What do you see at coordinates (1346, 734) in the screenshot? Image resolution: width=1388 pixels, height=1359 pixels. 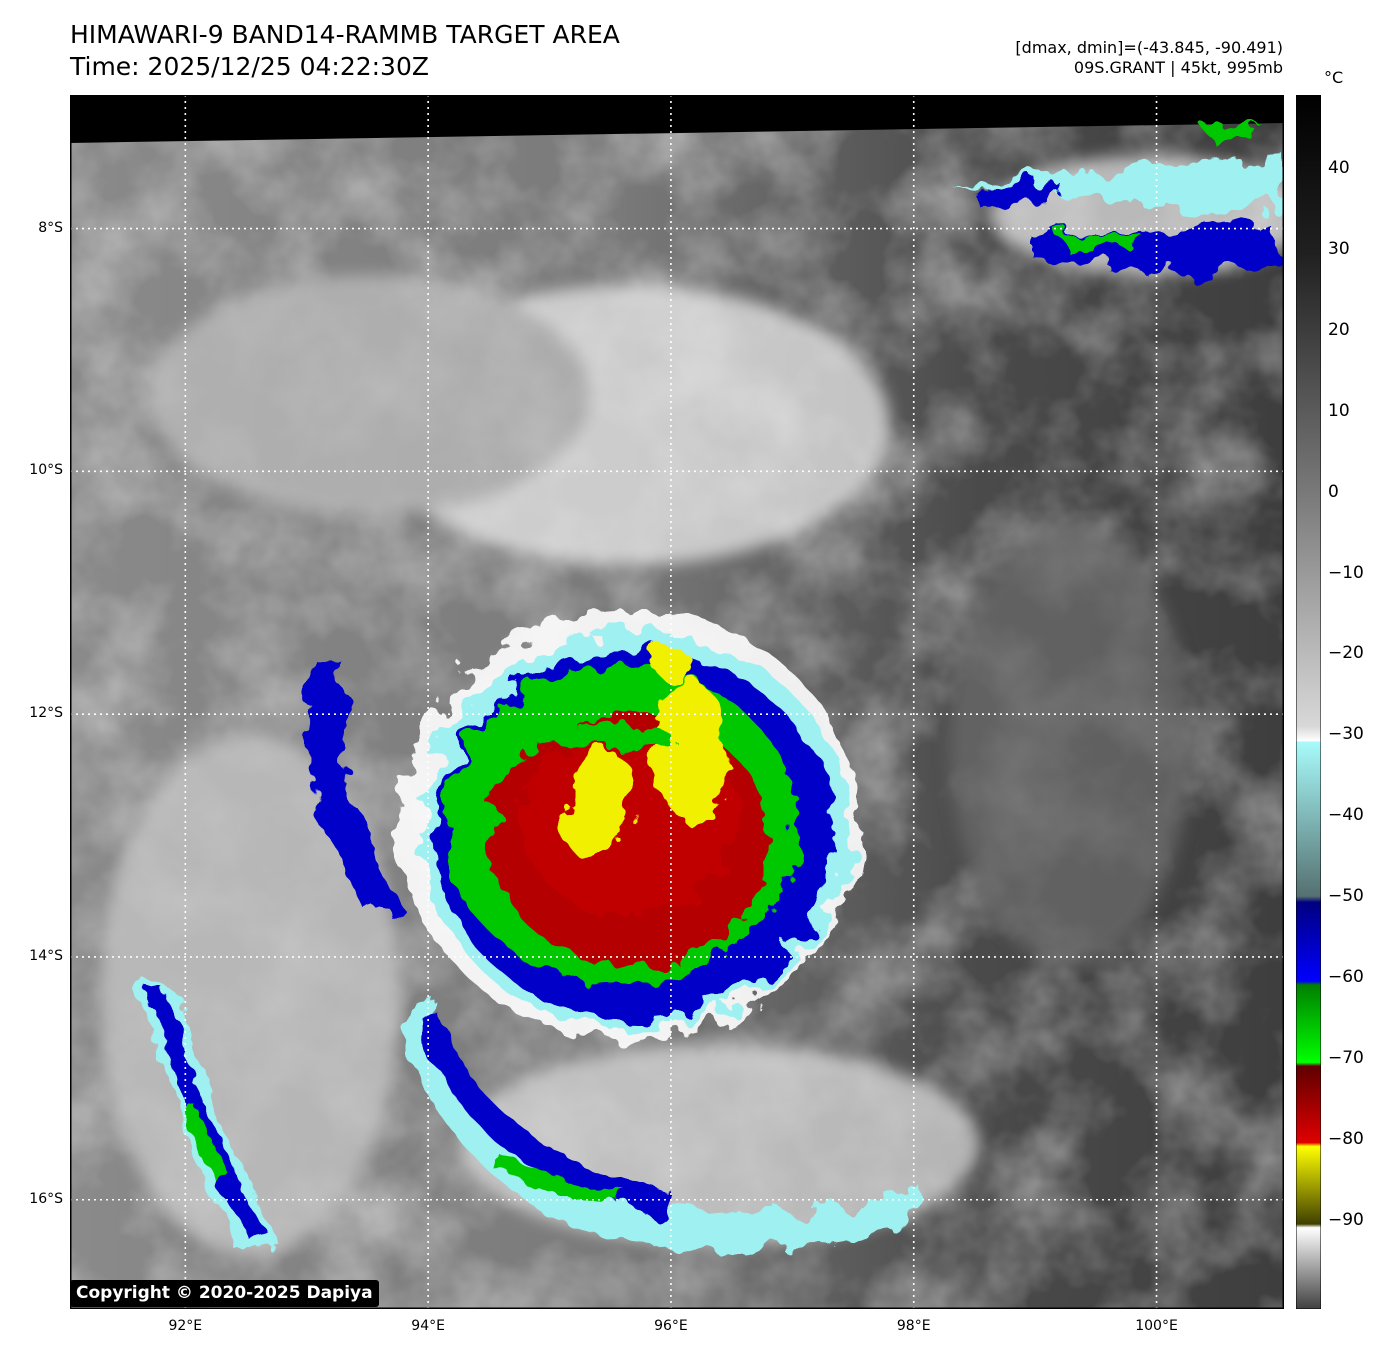 I see `colorbar-tick-label: −30` at bounding box center [1346, 734].